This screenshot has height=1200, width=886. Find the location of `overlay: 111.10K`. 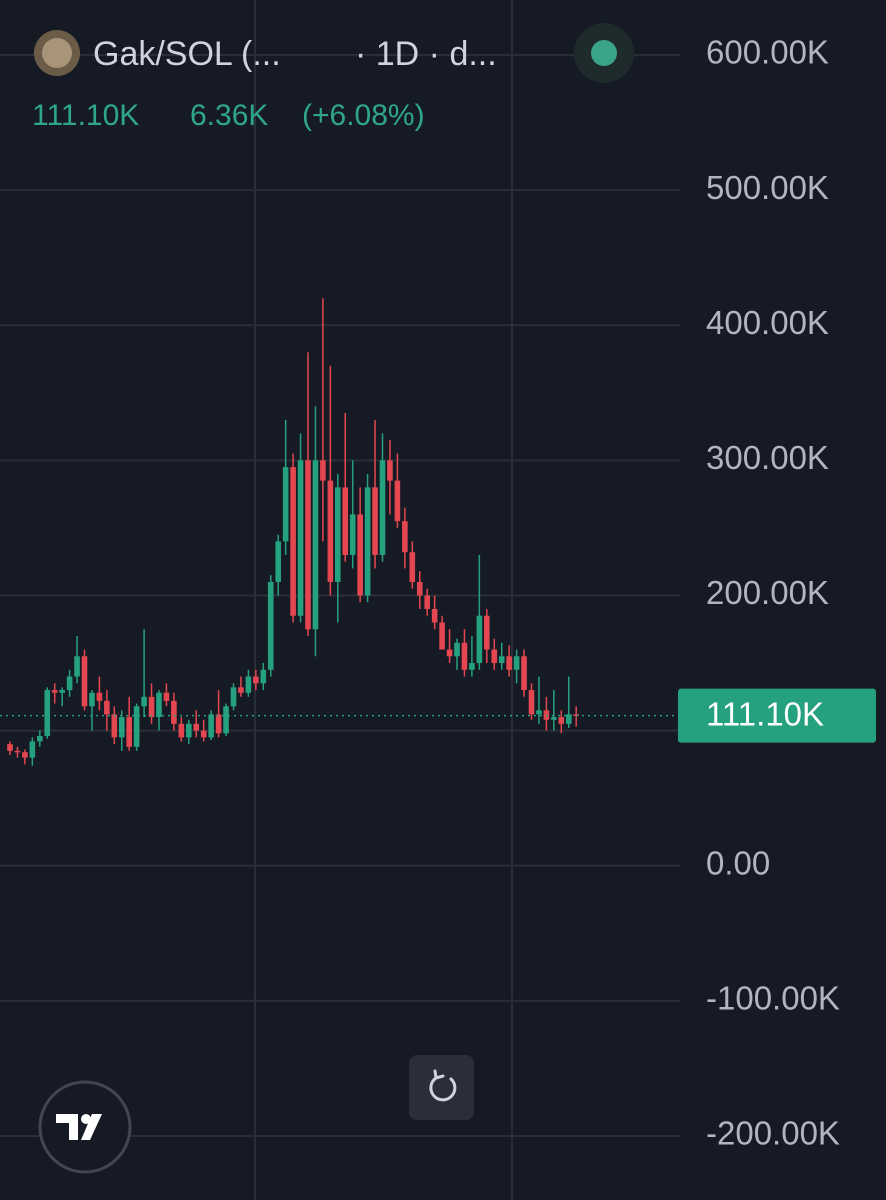

overlay: 111.10K is located at coordinates (438, 715).